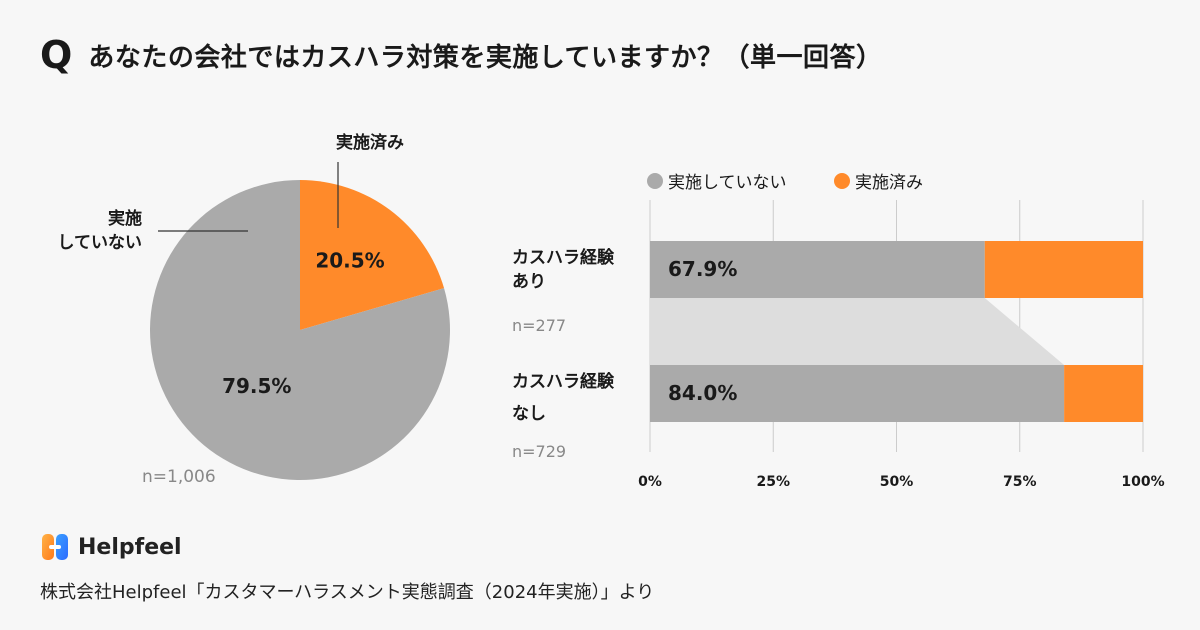 The width and height of the screenshot is (1200, 630). Describe the element at coordinates (349, 261) in the screenshot. I see `pie-value-label-0: 20.5%` at that location.